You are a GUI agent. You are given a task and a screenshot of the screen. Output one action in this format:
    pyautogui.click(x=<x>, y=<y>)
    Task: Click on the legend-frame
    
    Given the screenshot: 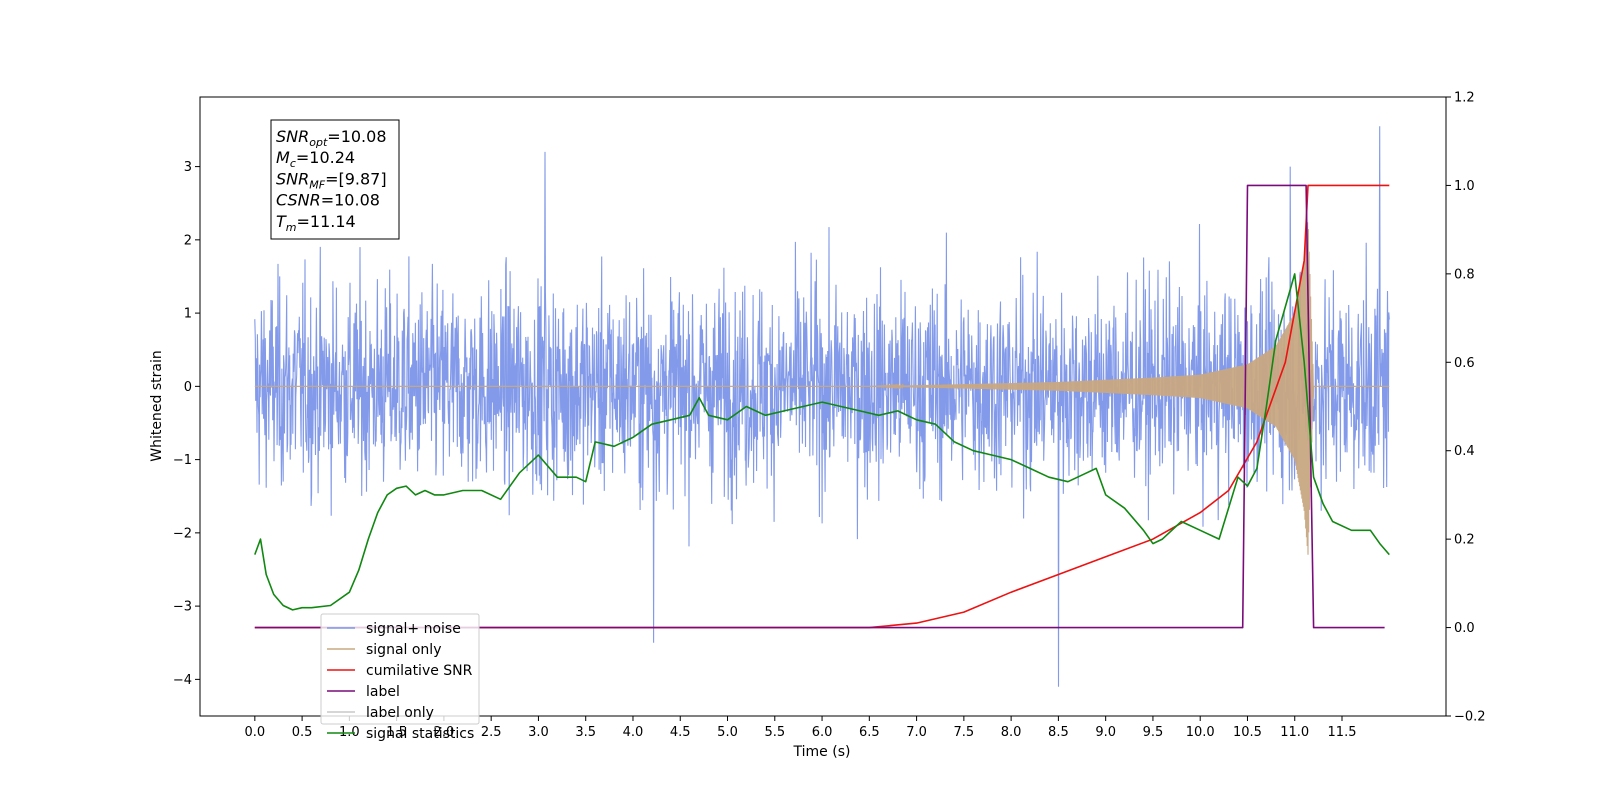 What is the action you would take?
    pyautogui.click(x=400, y=669)
    